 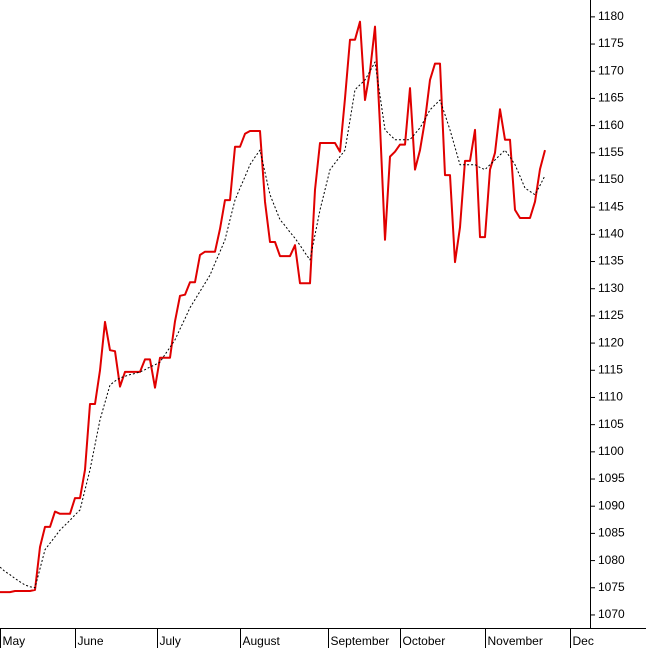 I want to click on y-tick-label: 1080, so click(x=611, y=560).